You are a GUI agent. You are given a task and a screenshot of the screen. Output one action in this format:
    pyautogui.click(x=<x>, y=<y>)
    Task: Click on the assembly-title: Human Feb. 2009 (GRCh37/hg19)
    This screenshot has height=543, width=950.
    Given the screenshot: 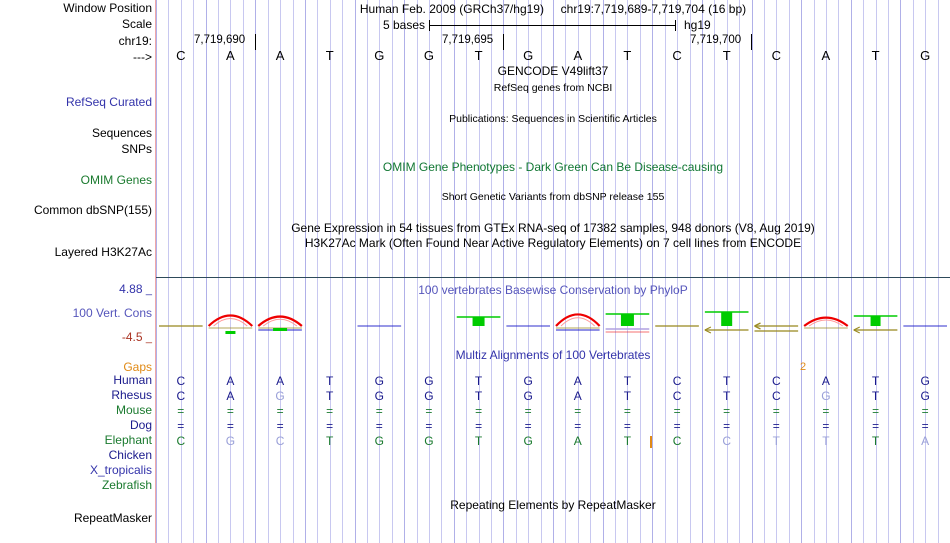 What is the action you would take?
    pyautogui.click(x=451, y=9)
    